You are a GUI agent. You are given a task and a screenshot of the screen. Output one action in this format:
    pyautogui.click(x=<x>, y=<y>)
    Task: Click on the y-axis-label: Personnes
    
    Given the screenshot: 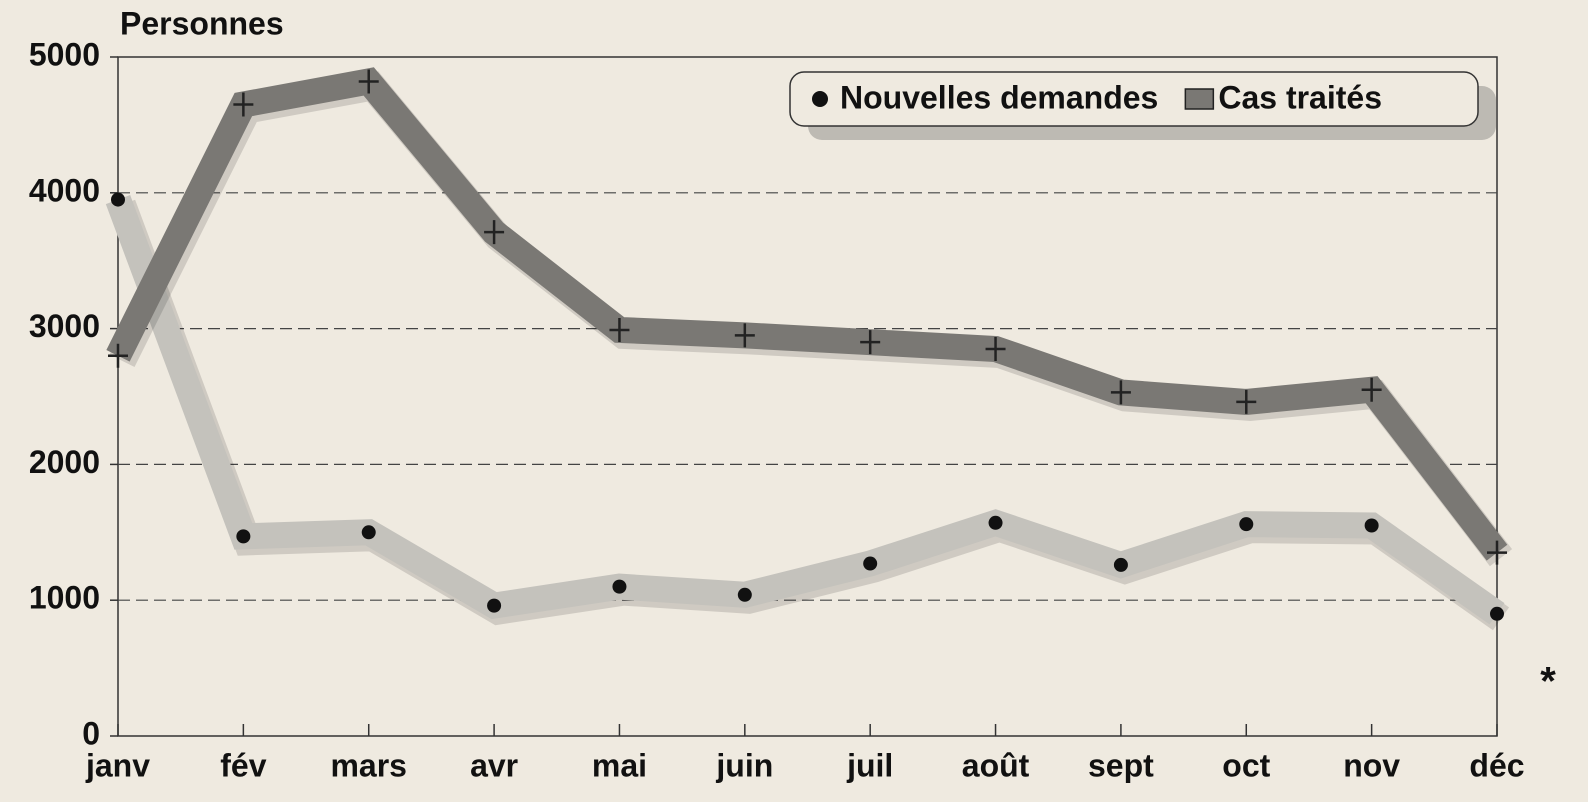 What is the action you would take?
    pyautogui.click(x=202, y=23)
    